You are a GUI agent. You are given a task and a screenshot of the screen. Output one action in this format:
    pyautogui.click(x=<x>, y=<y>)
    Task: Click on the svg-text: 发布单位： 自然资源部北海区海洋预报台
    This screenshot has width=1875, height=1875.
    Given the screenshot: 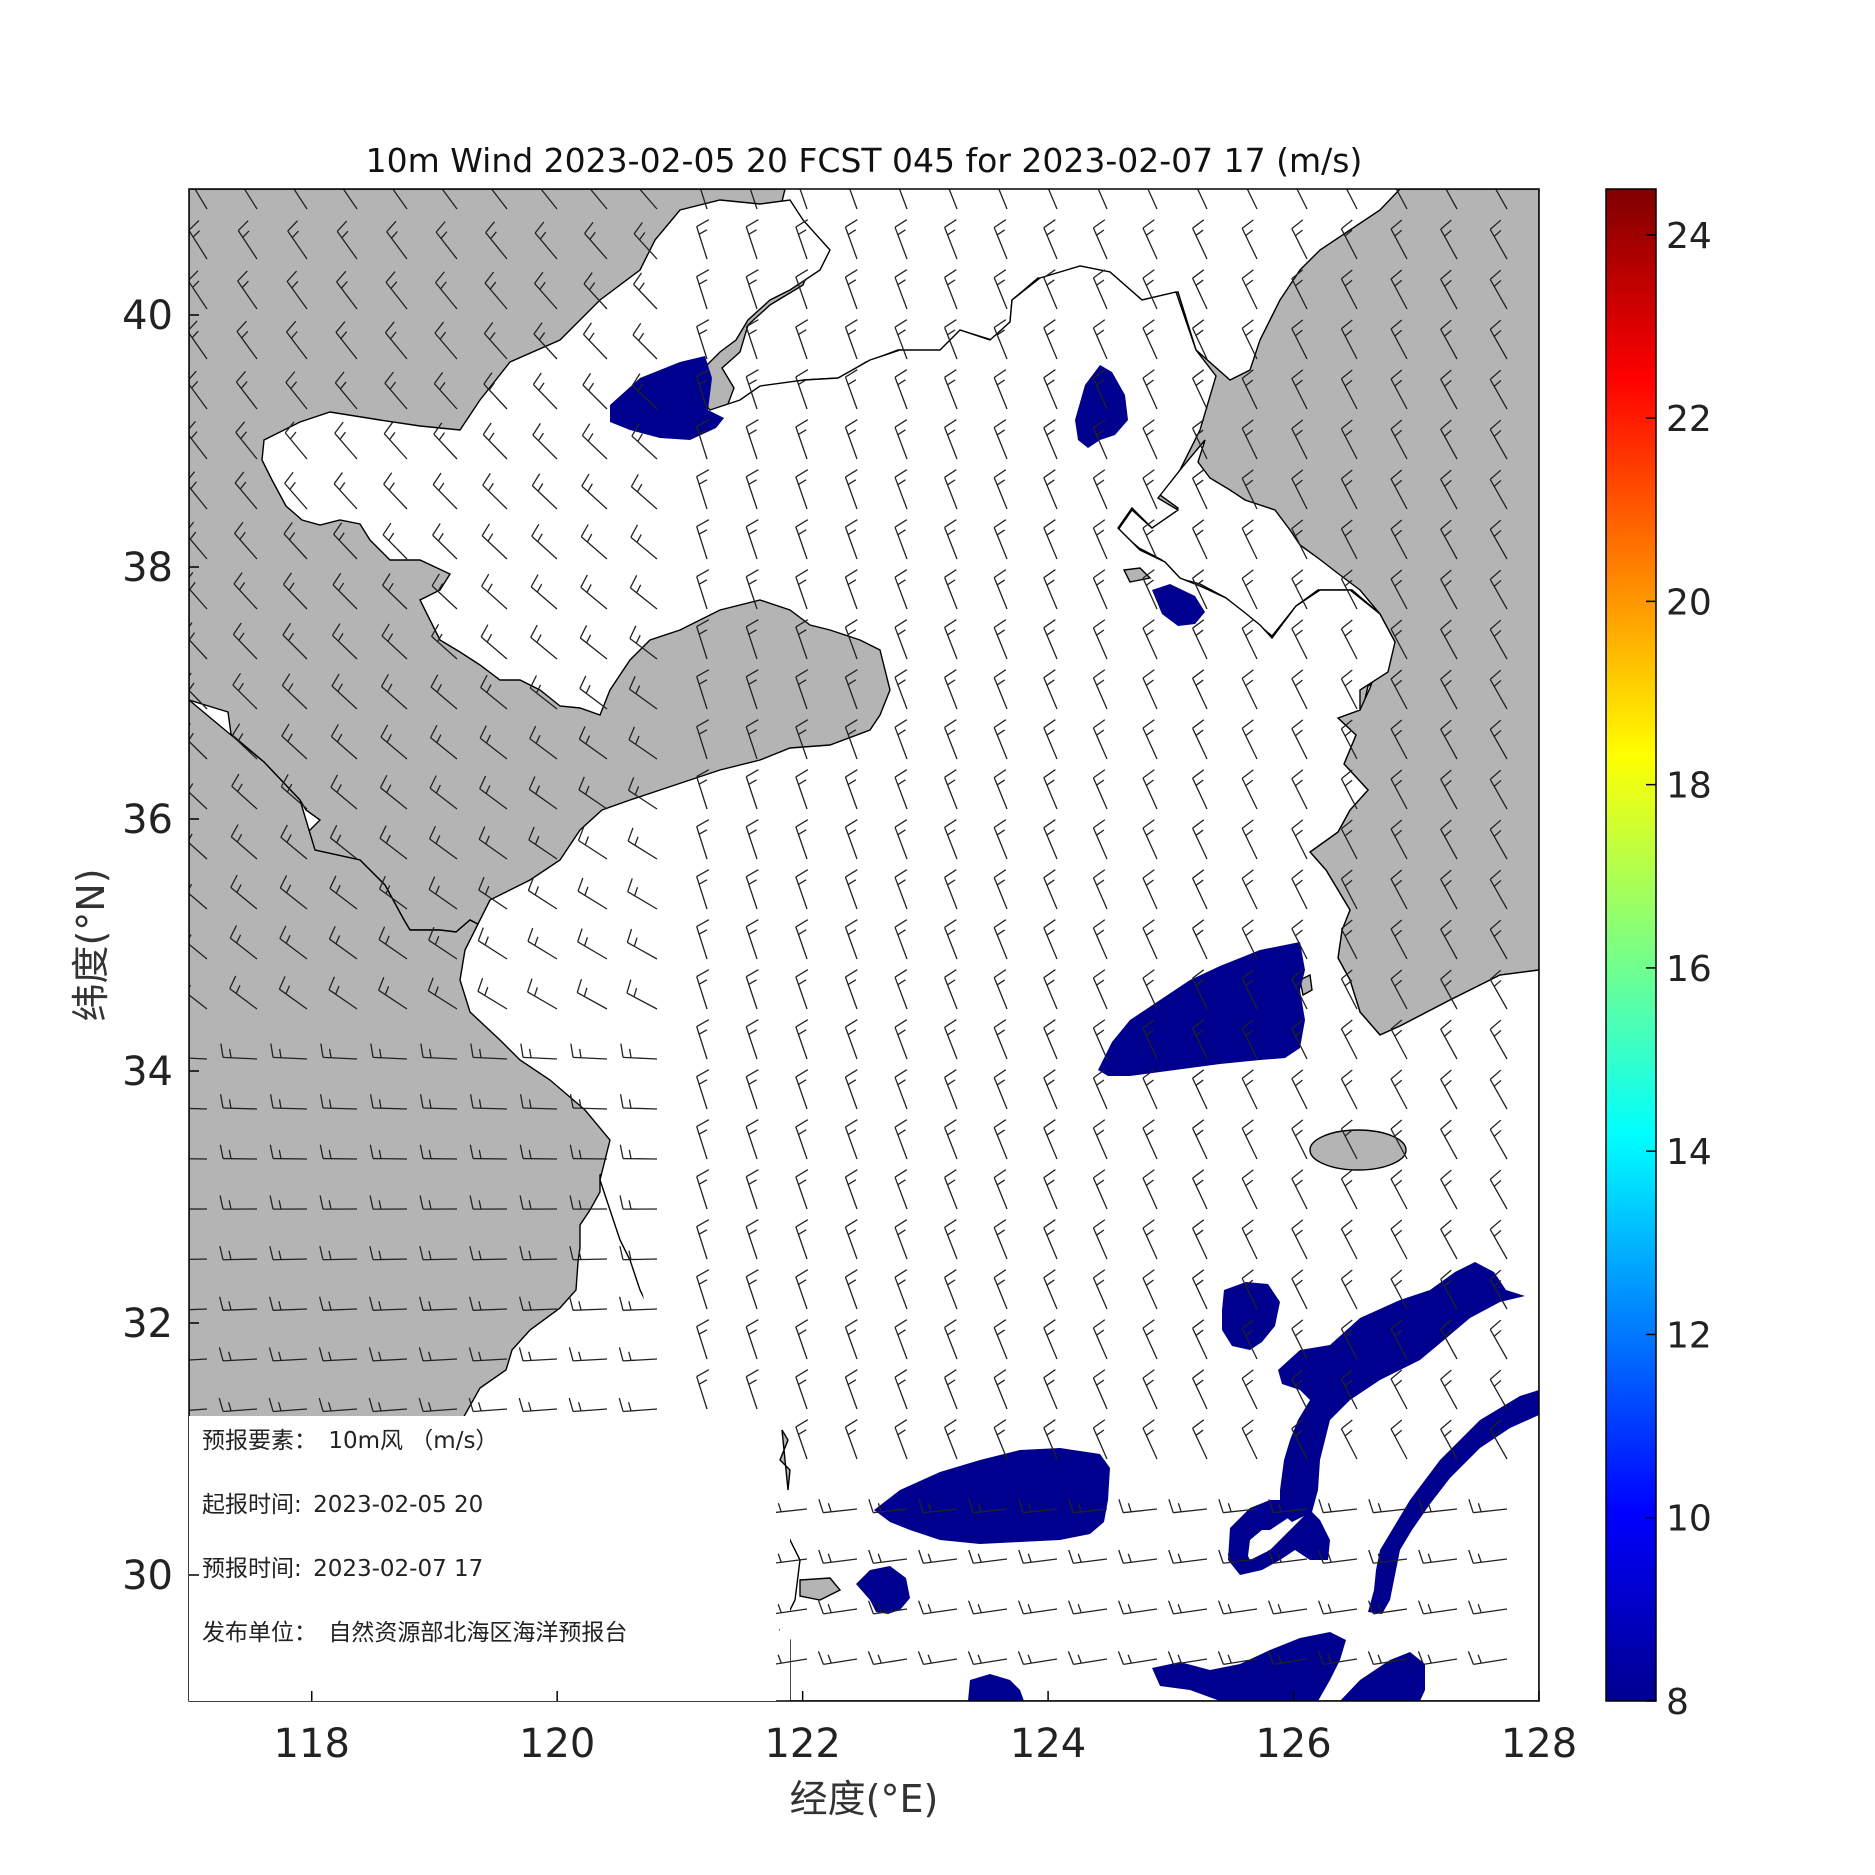 What is the action you would take?
    pyautogui.click(x=414, y=1633)
    